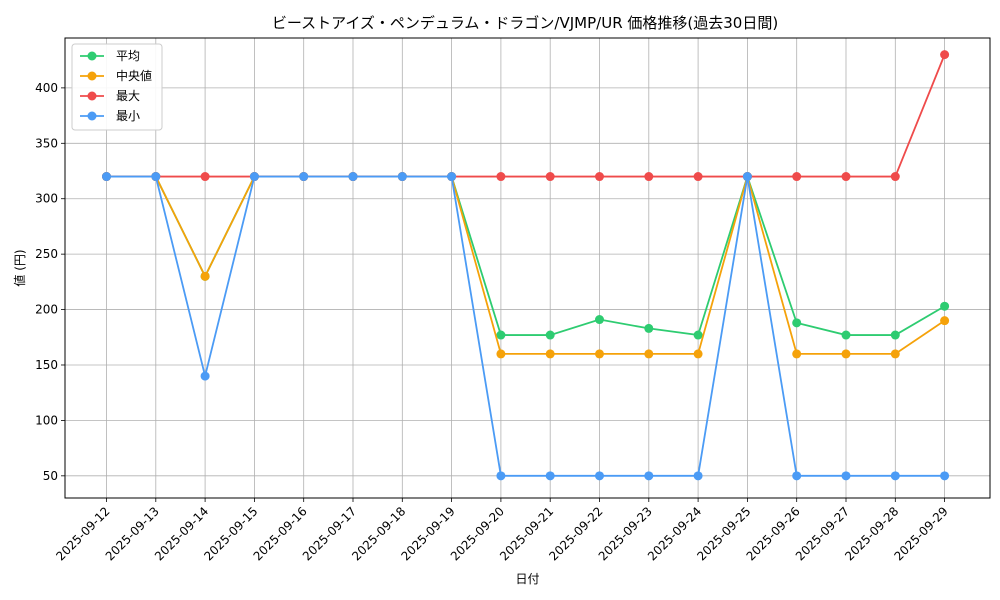  Describe the element at coordinates (128, 96) in the screenshot. I see `legend-label: 最大` at that location.